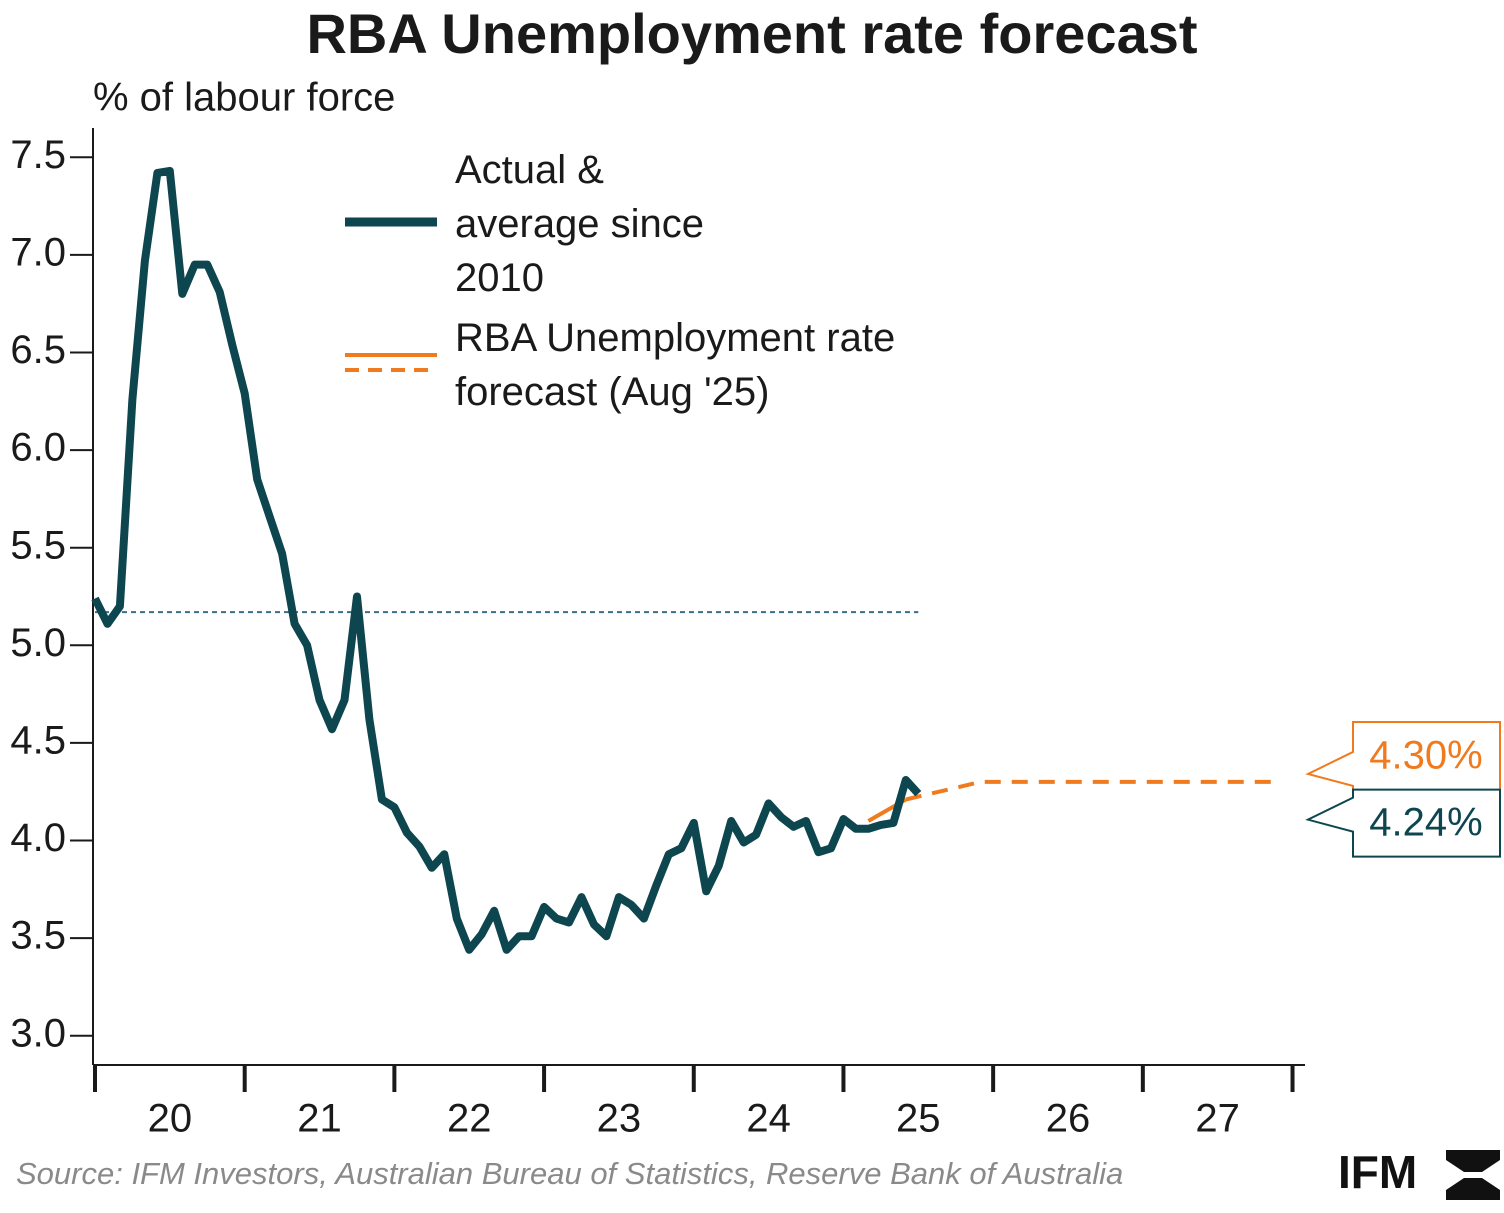  I want to click on y-tick-label: 7.0, so click(38, 252).